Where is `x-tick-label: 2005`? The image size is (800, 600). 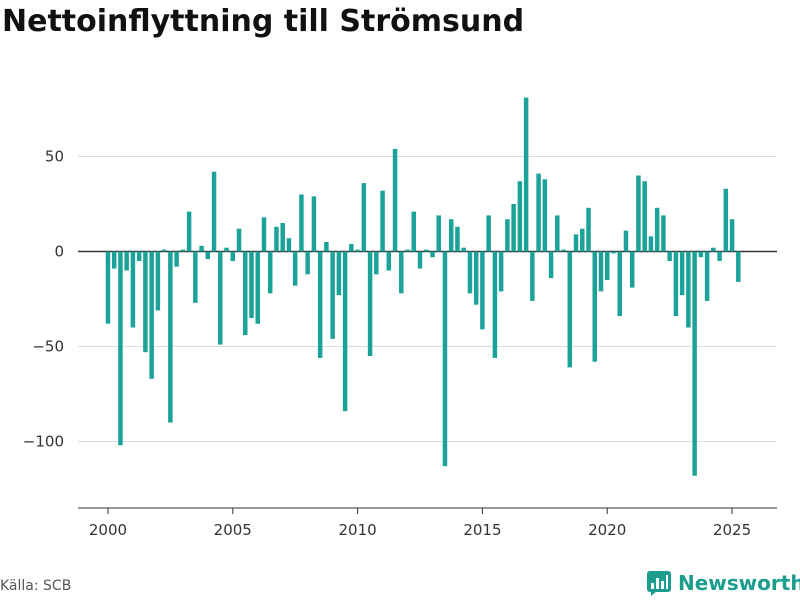
x-tick-label: 2005 is located at coordinates (233, 530).